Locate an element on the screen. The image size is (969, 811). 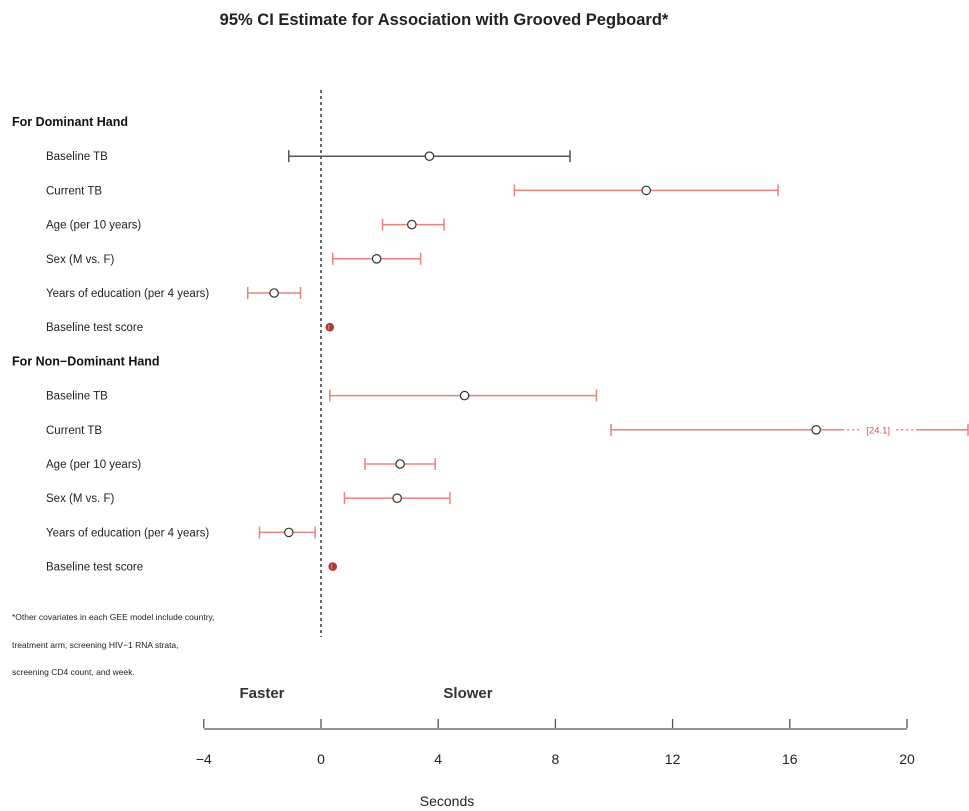
x-tick-label: −4 is located at coordinates (204, 759).